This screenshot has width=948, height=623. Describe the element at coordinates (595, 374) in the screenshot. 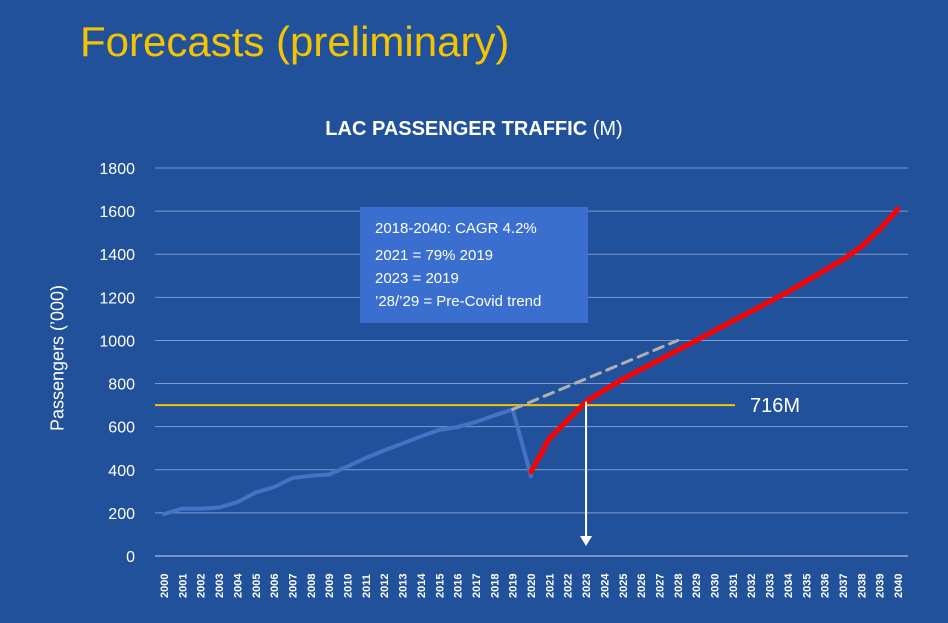

I see `series-pre-covid-trend` at that location.